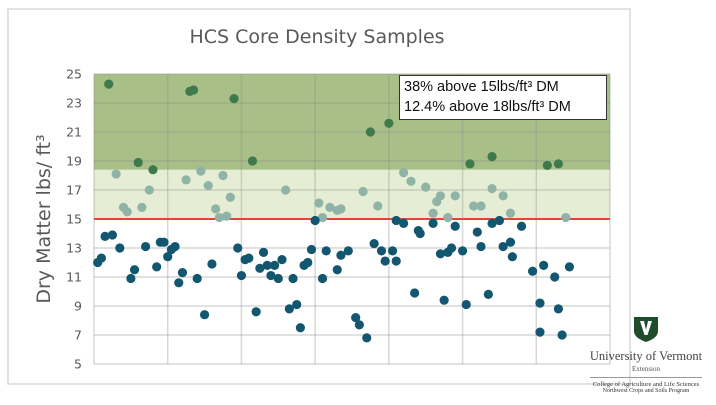  Describe the element at coordinates (74, 132) in the screenshot. I see `y-tick-label: 21` at that location.